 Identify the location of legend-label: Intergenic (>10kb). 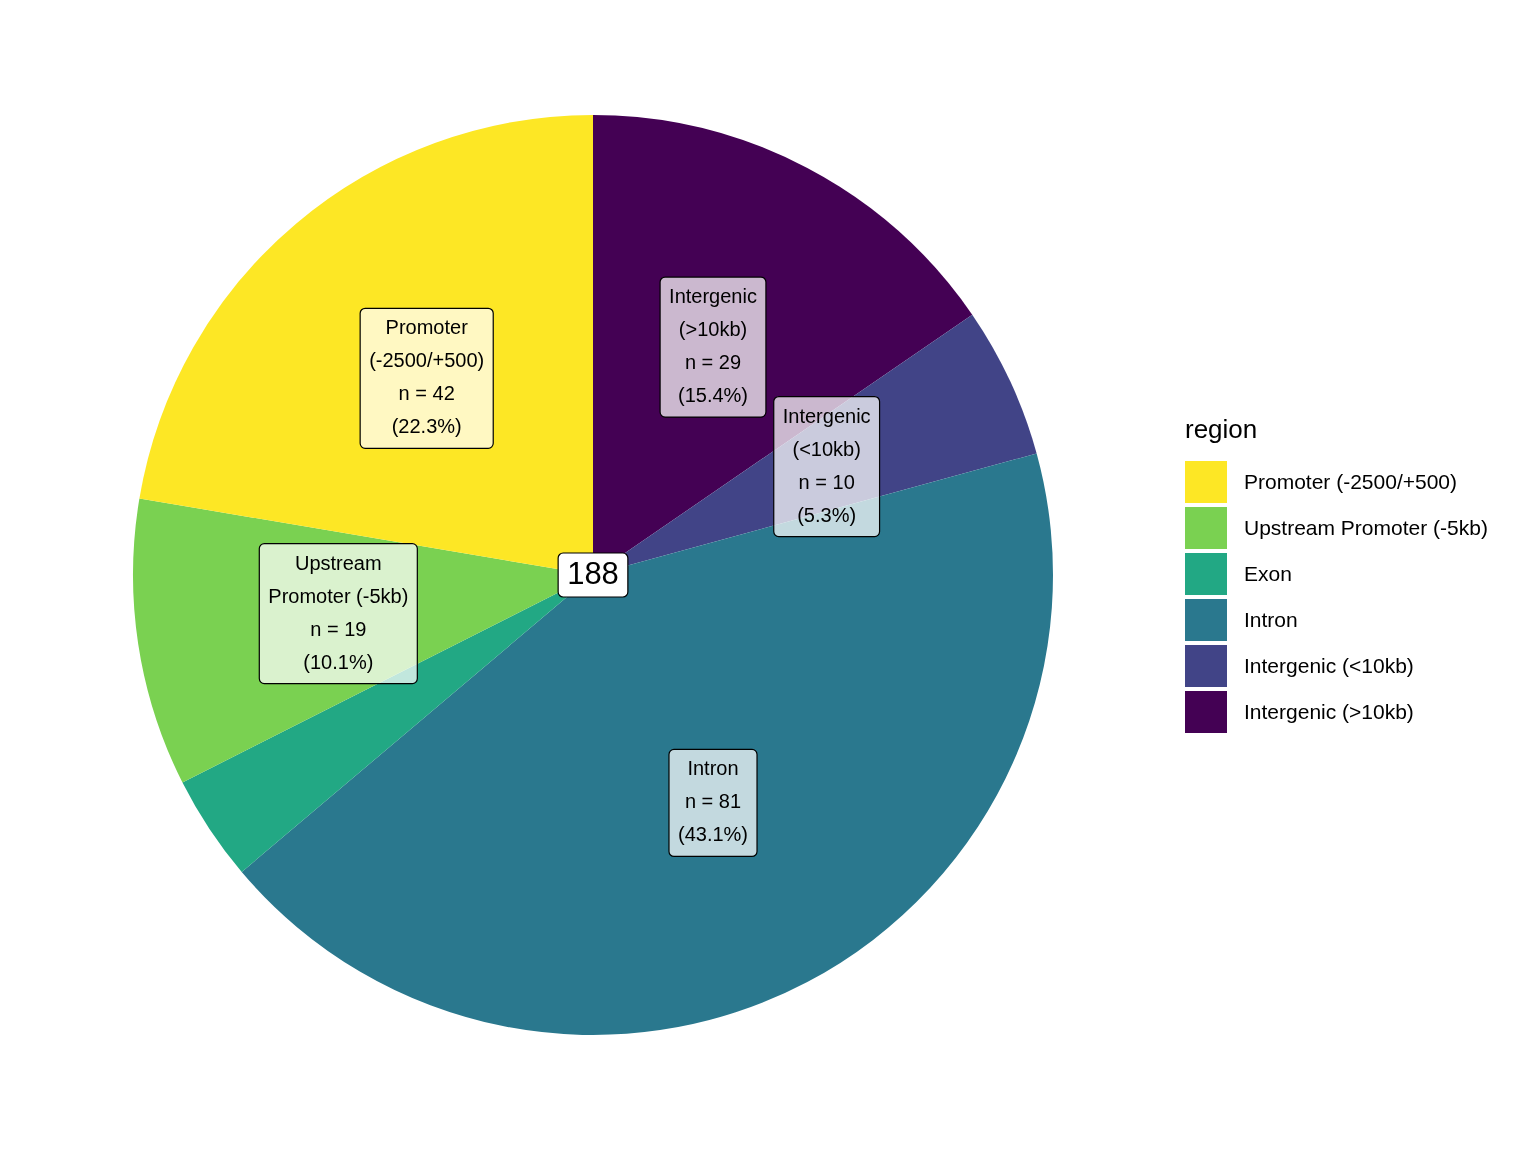
(1329, 712).